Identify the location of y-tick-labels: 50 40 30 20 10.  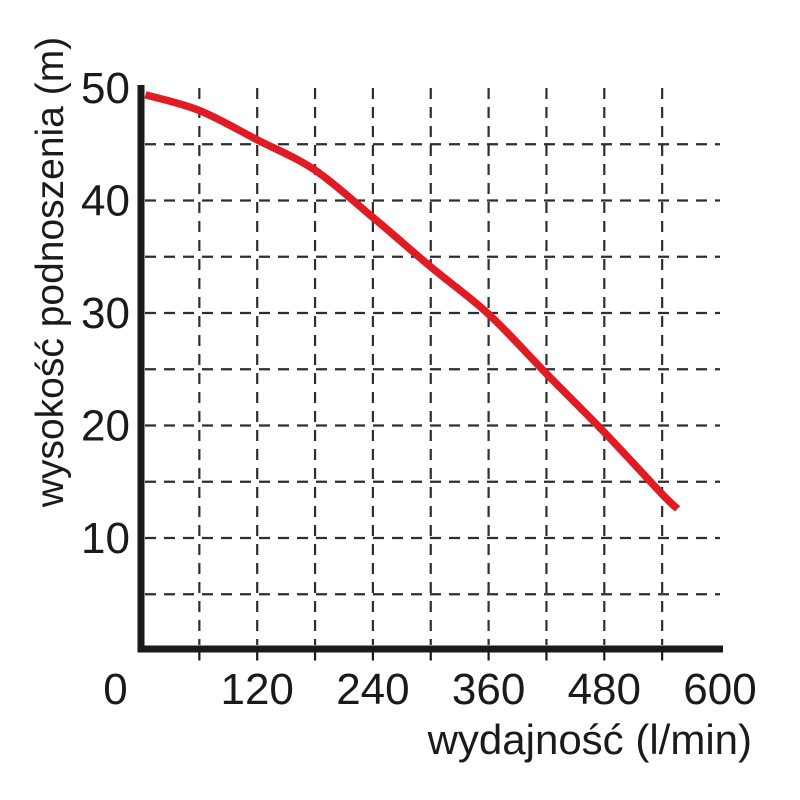
(105, 313).